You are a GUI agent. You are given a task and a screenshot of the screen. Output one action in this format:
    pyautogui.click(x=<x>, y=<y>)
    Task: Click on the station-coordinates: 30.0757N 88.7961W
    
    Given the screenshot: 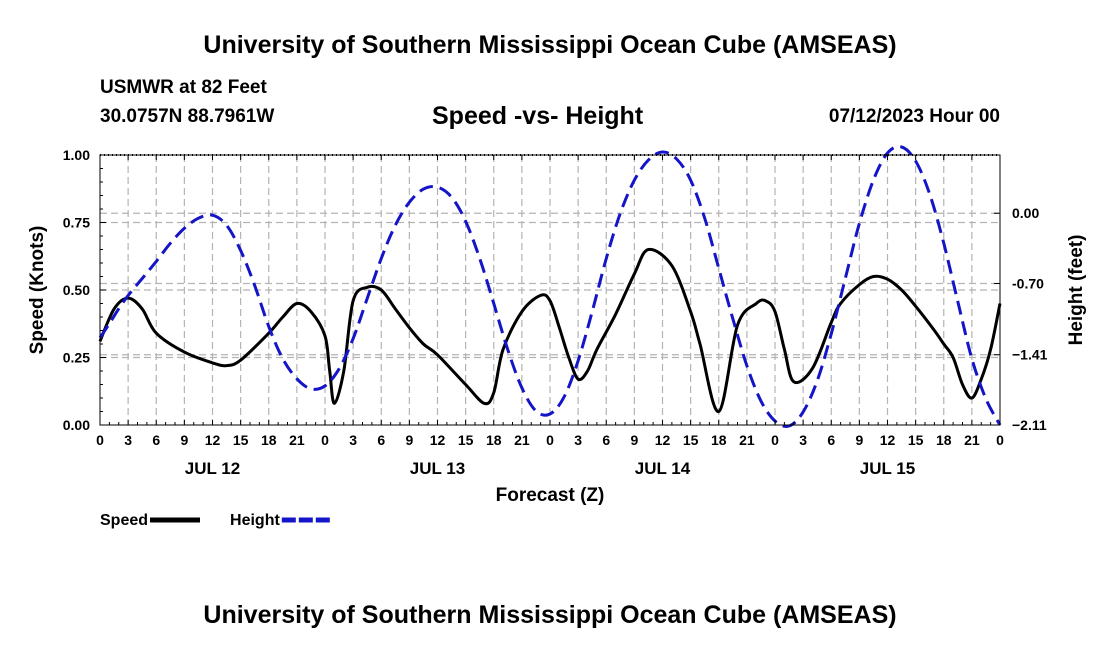 What is the action you would take?
    pyautogui.click(x=187, y=116)
    